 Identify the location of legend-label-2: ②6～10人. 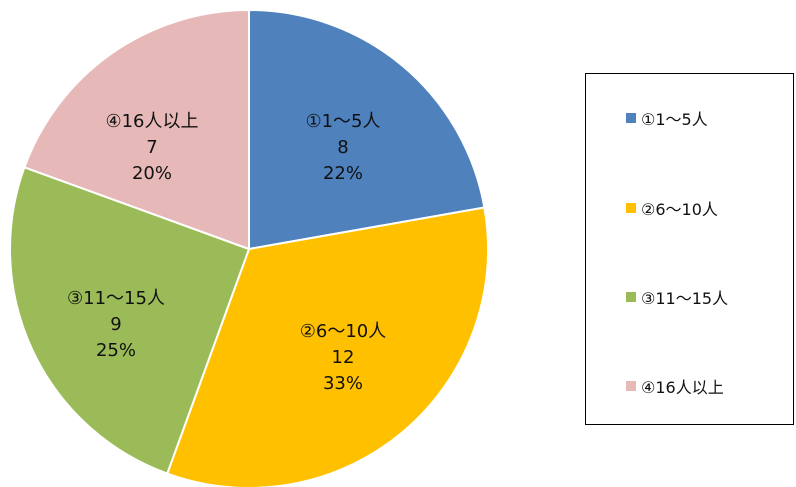
(679, 209).